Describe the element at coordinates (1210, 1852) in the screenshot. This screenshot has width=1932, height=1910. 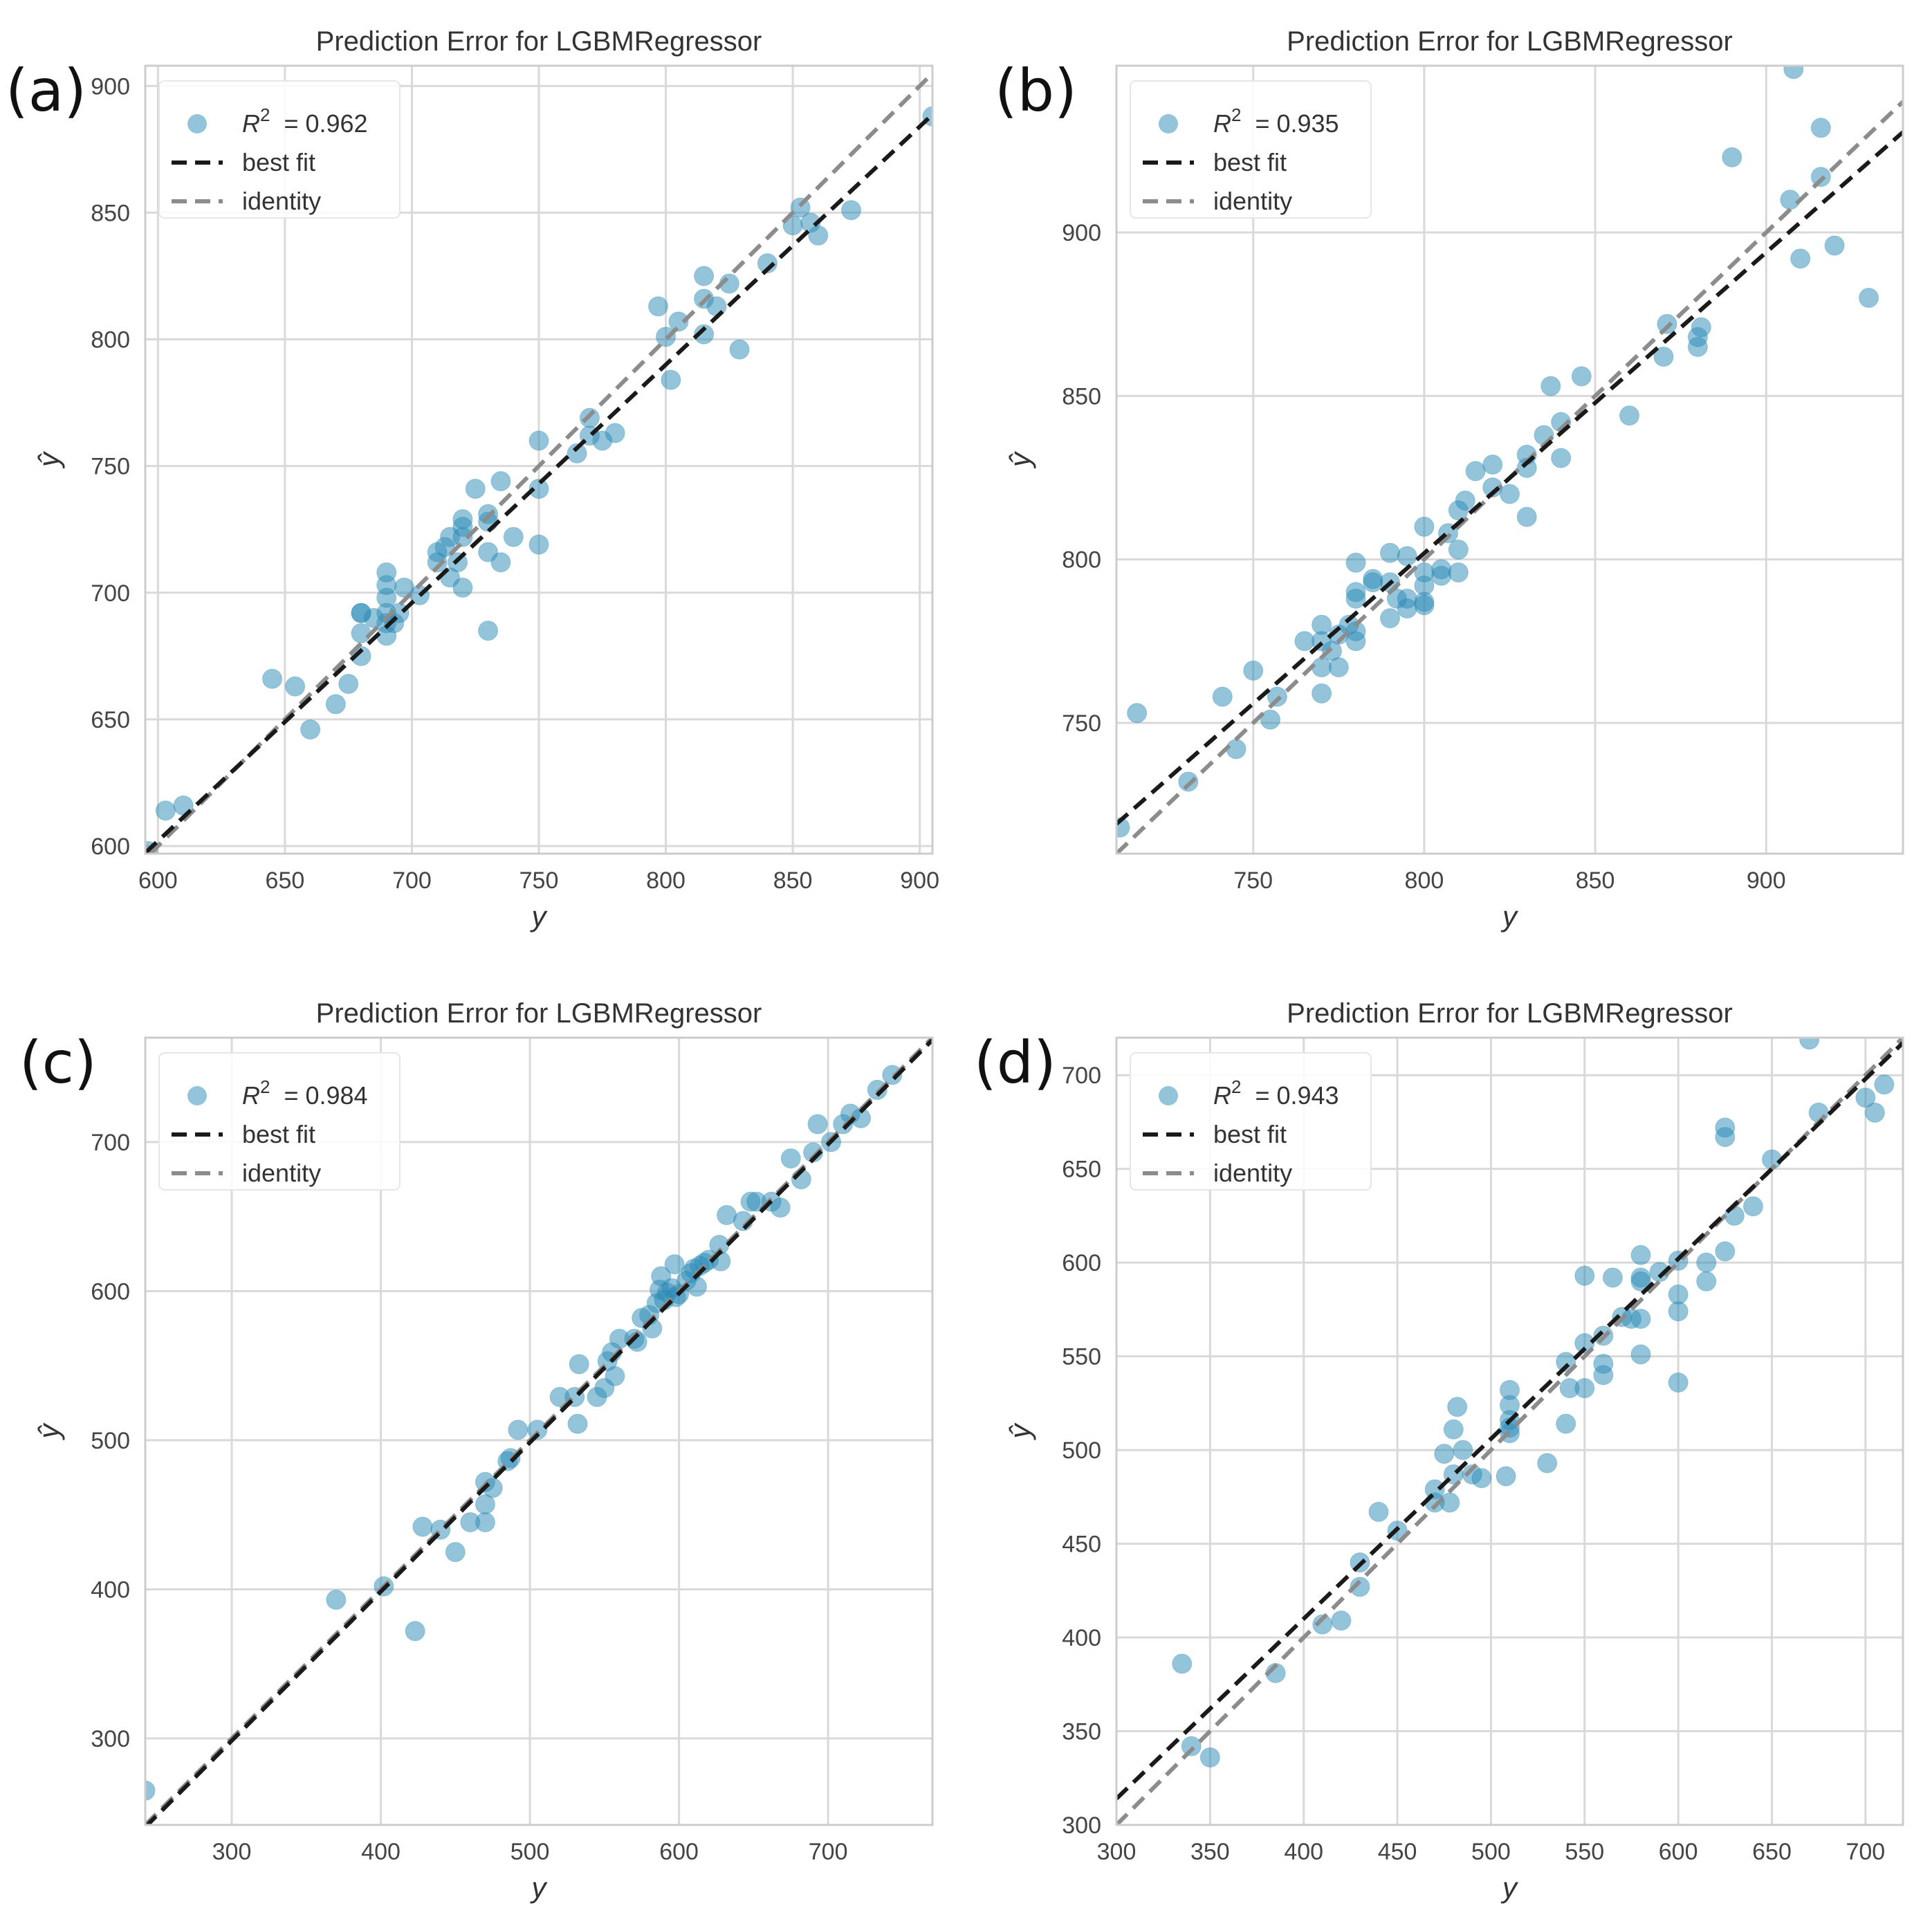
I see `x-tick-label: 350` at that location.